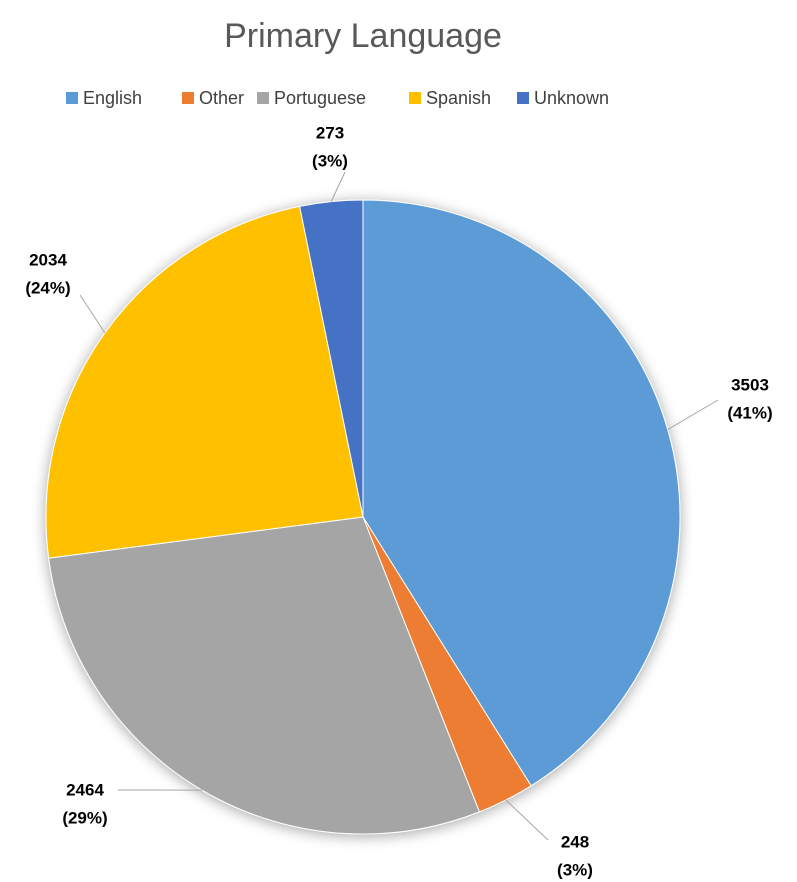 The width and height of the screenshot is (797, 882). What do you see at coordinates (458, 98) in the screenshot?
I see `legend-label: Spanish` at bounding box center [458, 98].